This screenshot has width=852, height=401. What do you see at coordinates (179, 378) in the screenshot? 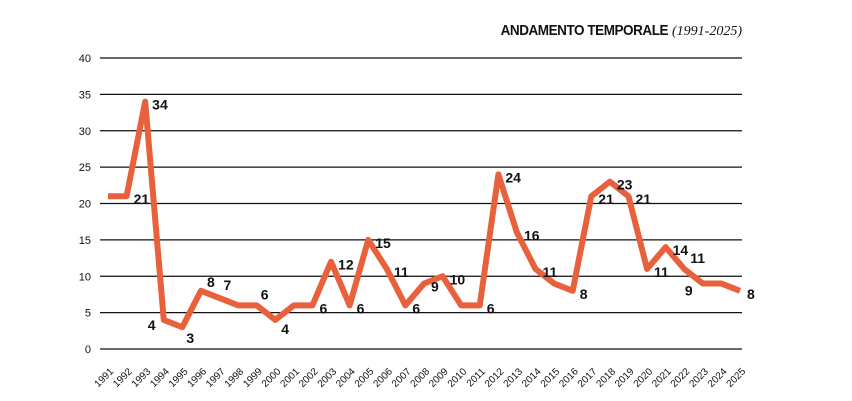
I see `x-tick-label: 1995` at bounding box center [179, 378].